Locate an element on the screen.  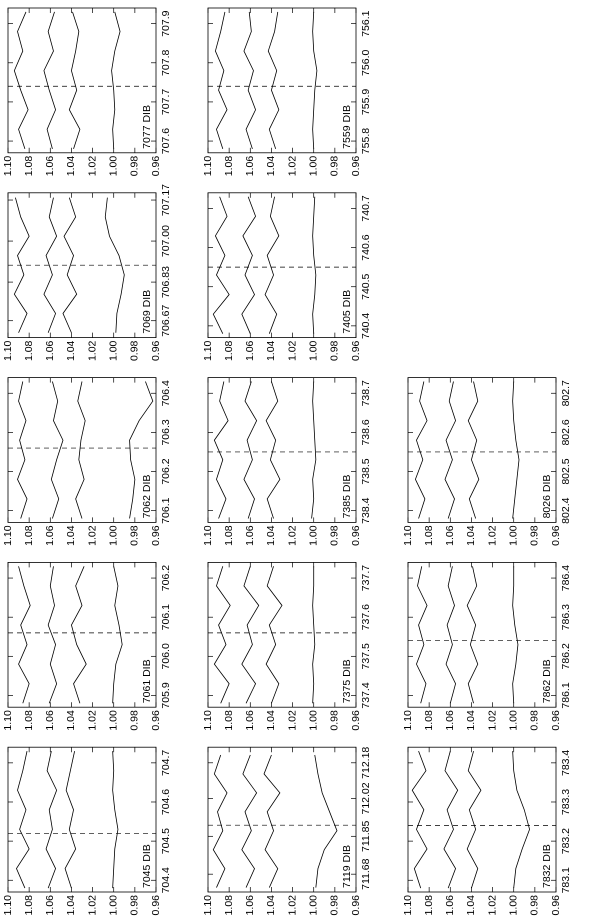
x-tick-label: 738.7 is located at coordinates (366, 393).